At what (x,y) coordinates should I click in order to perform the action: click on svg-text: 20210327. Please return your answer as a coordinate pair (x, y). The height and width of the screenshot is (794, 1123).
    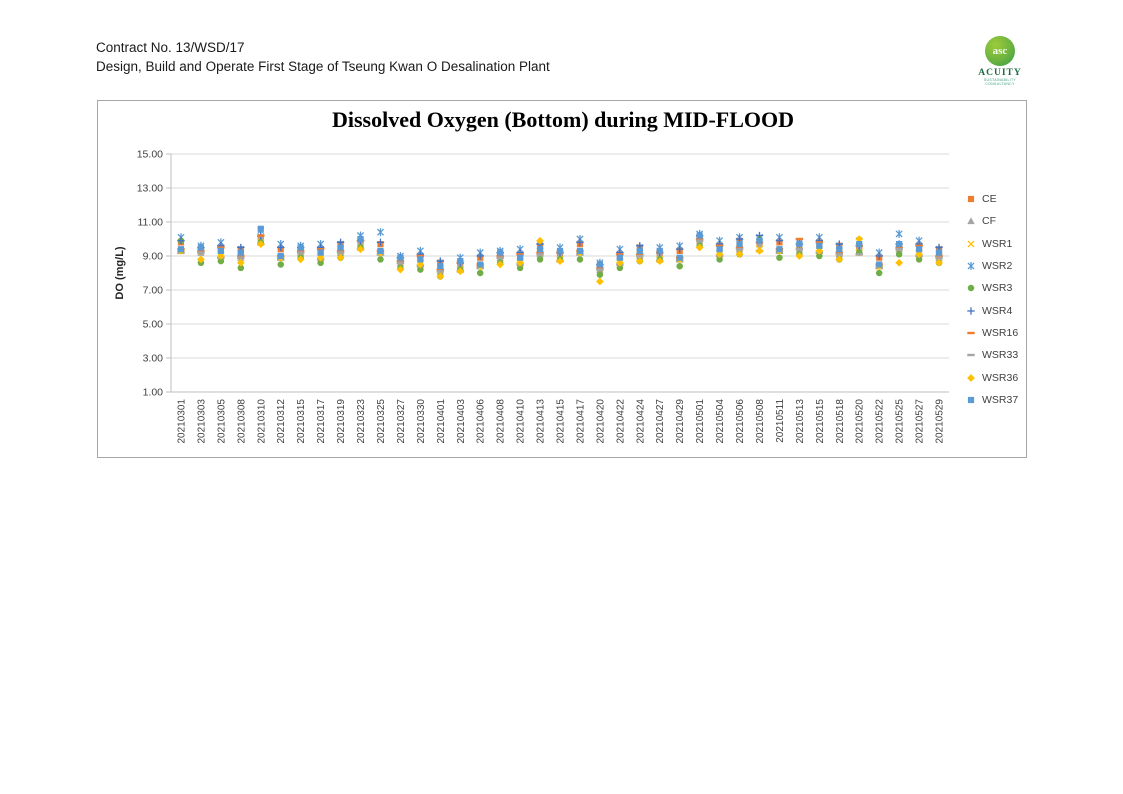
    Looking at the image, I should click on (401, 421).